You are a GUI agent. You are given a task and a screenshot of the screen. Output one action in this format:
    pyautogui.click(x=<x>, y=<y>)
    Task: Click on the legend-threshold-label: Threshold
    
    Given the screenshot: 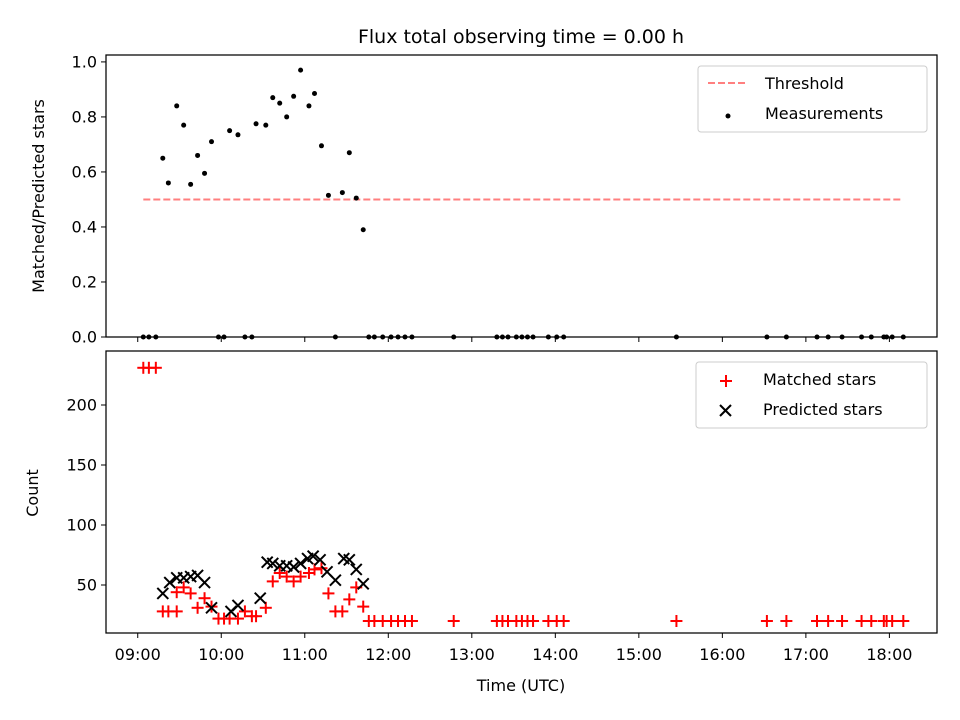 What is the action you would take?
    pyautogui.click(x=804, y=83)
    